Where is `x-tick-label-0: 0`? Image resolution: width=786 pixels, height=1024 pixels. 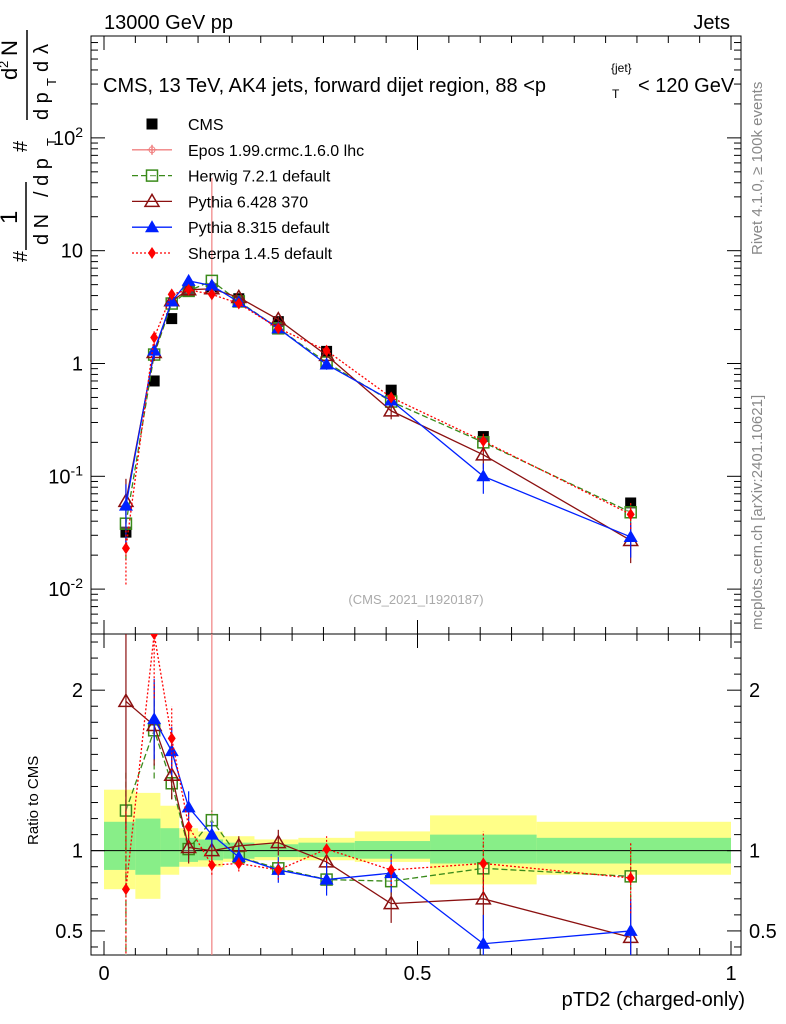
x-tick-label-0: 0 is located at coordinates (103, 974).